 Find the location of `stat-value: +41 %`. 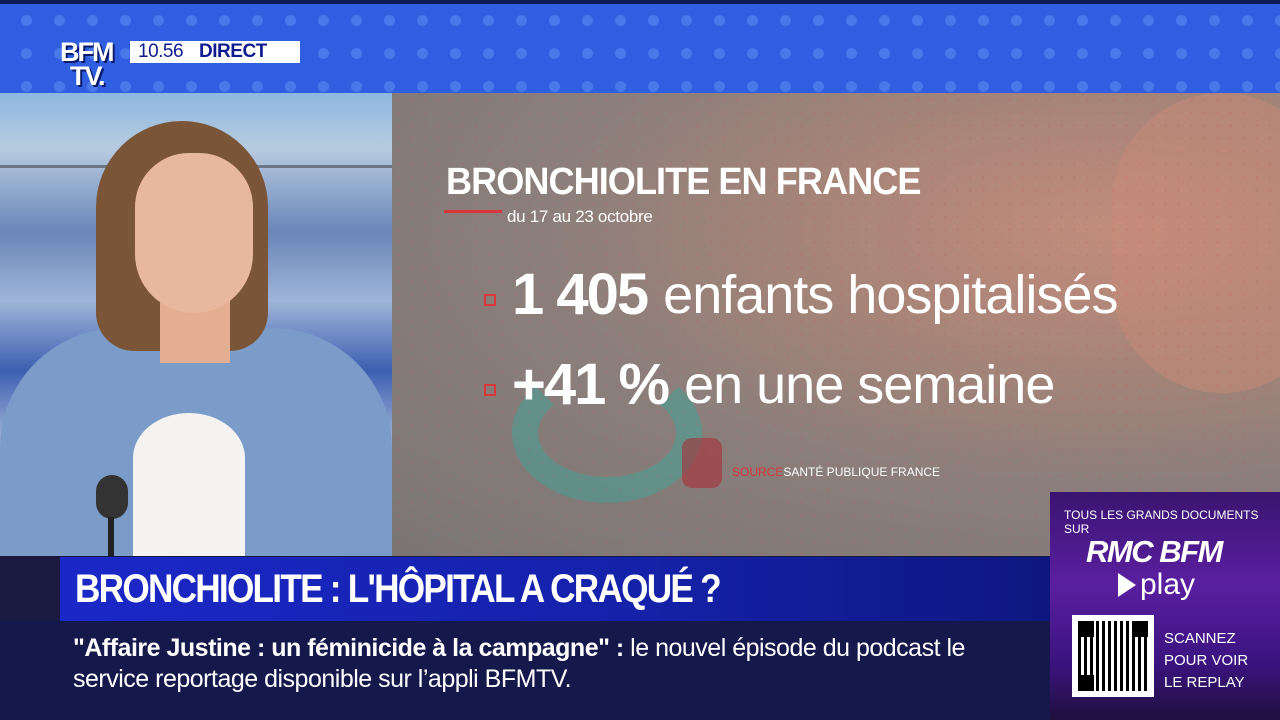

stat-value: +41 % is located at coordinates (591, 384).